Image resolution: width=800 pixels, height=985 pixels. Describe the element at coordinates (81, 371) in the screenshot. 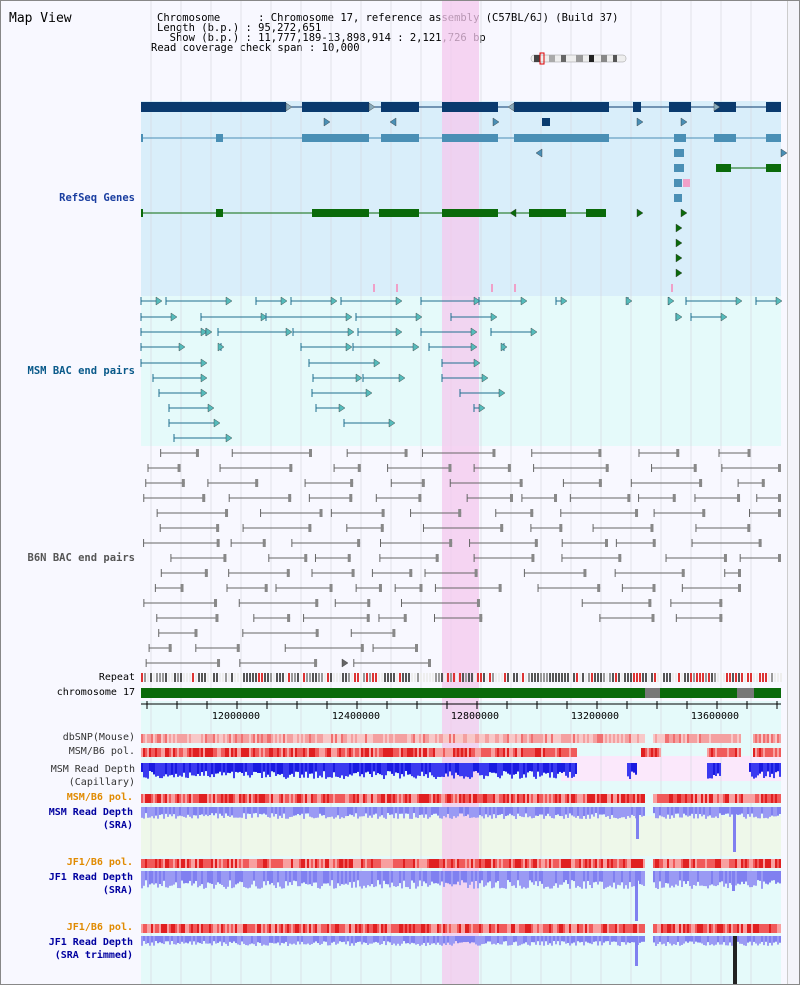

I see `msm-bac-label: MSM BAC end pairs` at that location.